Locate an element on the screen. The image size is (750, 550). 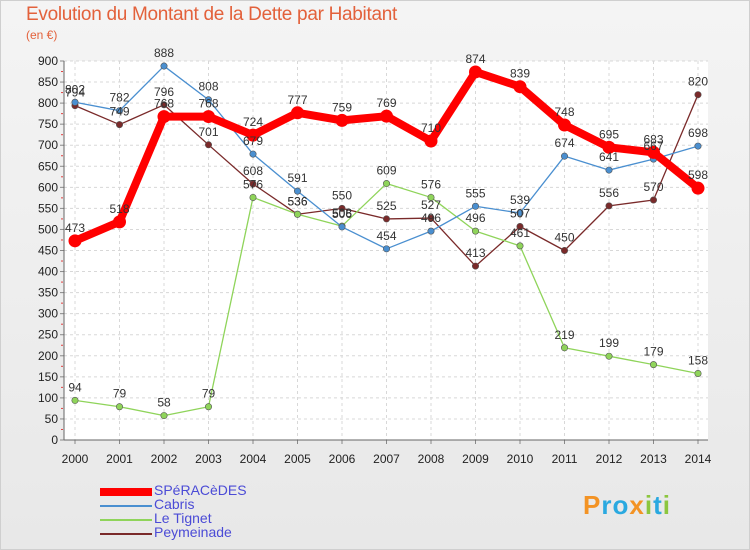
data-label: 550 is located at coordinates (342, 195).